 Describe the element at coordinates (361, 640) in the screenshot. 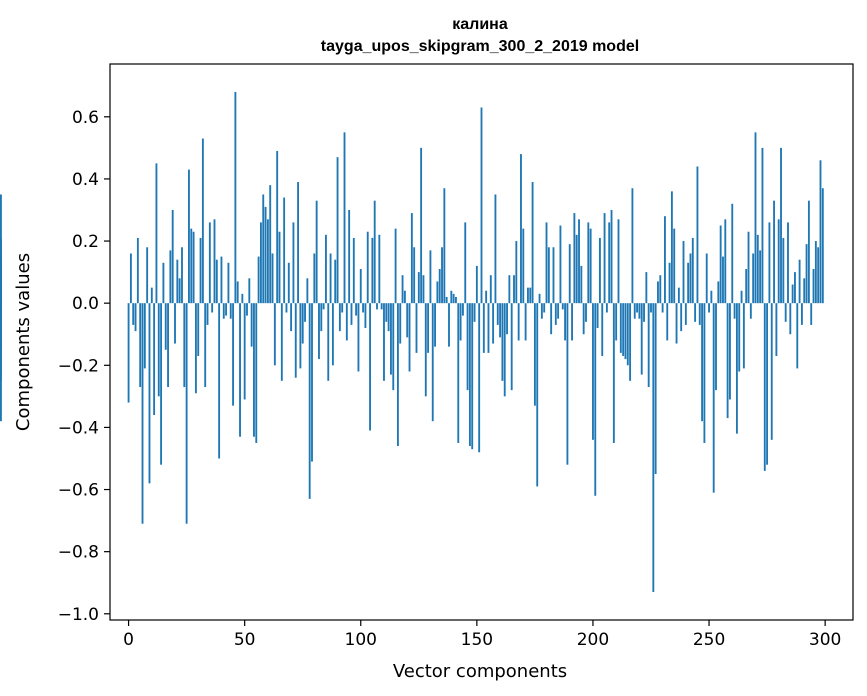

I see `x-tick-label: 100` at that location.